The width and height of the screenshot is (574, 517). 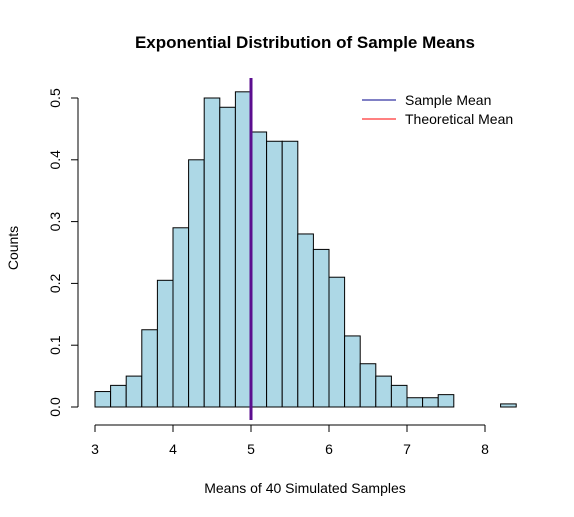 I want to click on y-tick-label: 0.0, so click(x=55, y=407).